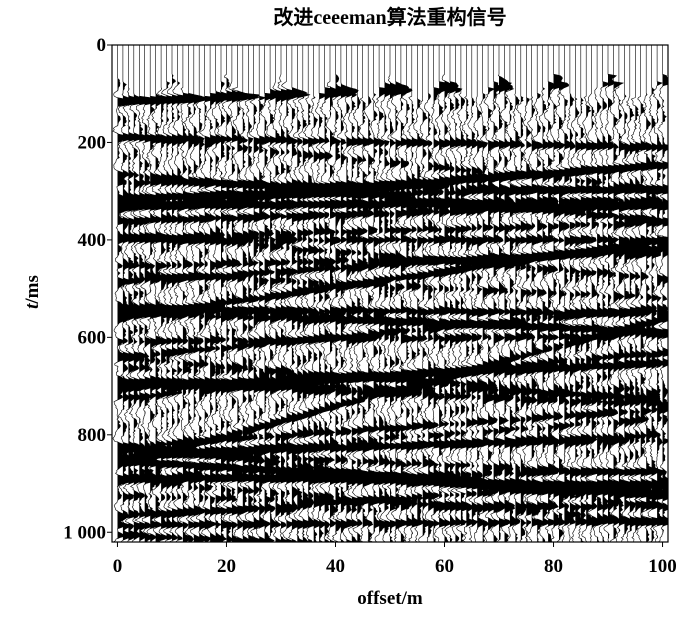 This screenshot has width=700, height=627. What do you see at coordinates (102, 45) in the screenshot?
I see `y-tick-label: 0` at bounding box center [102, 45].